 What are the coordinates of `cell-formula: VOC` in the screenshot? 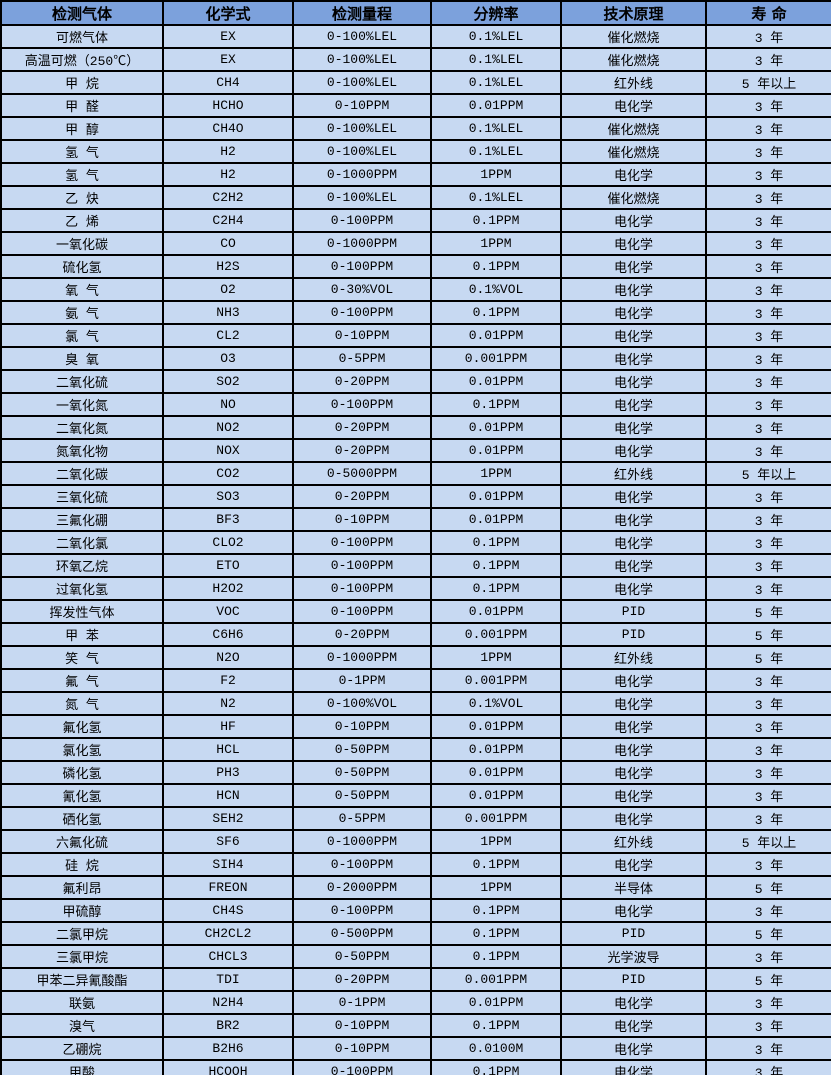 It's located at (228, 611).